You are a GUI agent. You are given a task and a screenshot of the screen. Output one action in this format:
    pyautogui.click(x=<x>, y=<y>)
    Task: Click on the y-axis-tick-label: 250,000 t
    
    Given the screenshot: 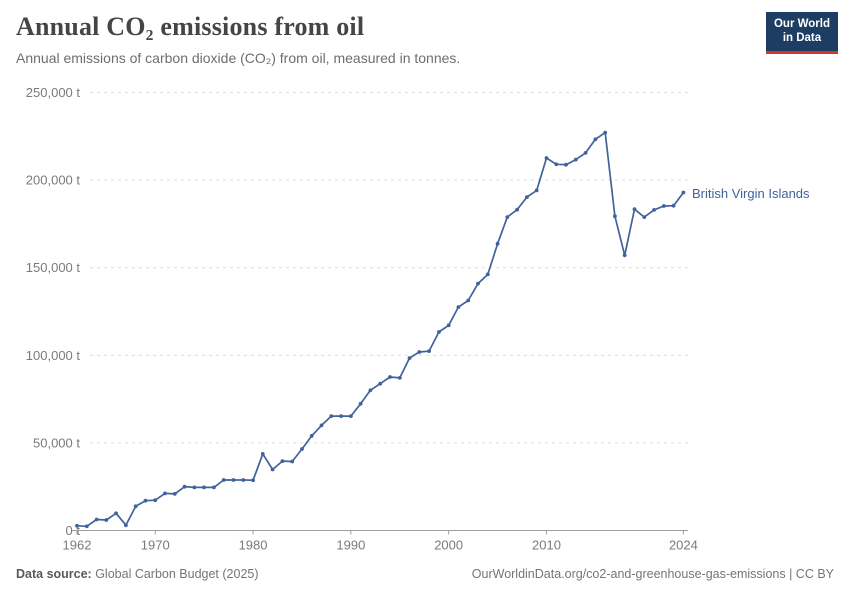 What is the action you would take?
    pyautogui.click(x=53, y=92)
    